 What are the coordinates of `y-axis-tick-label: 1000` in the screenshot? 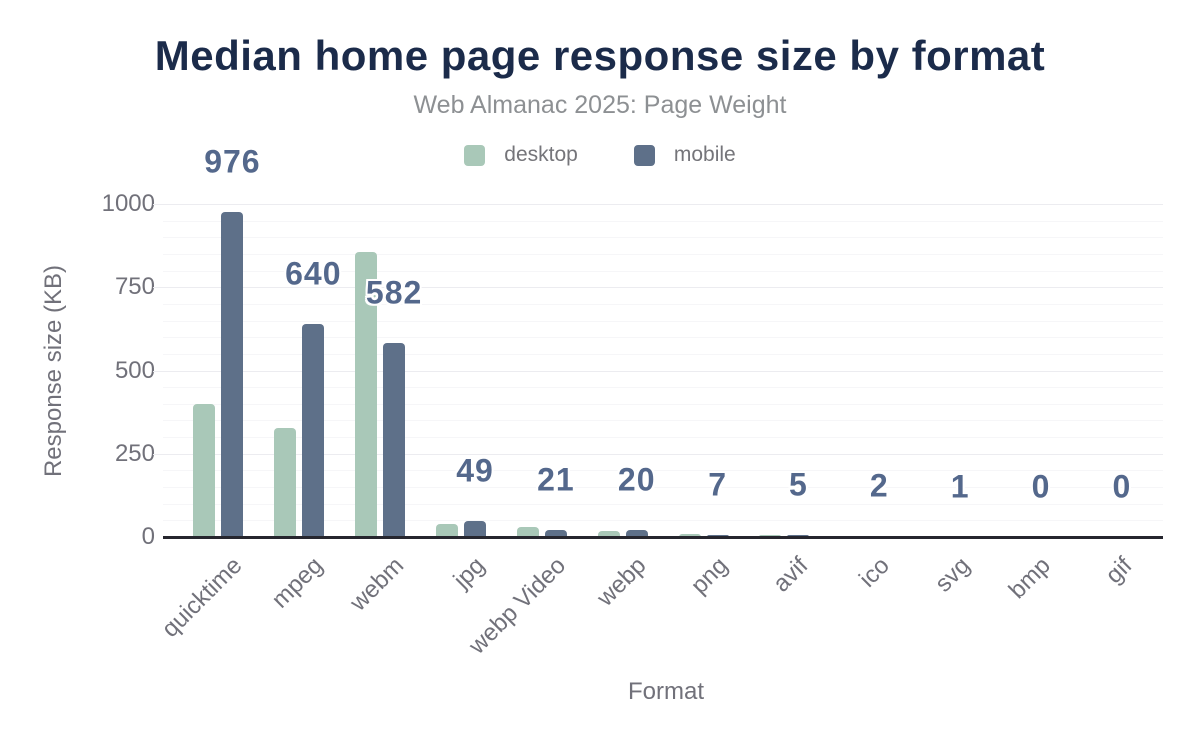 It's located at (128, 203).